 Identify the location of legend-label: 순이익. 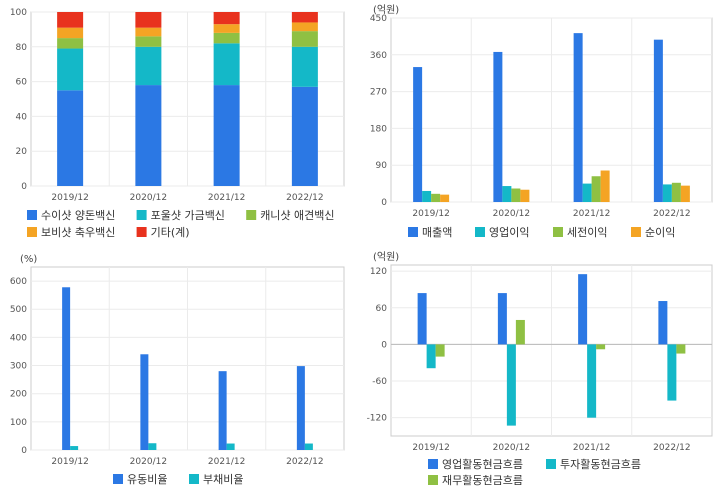
(660, 232).